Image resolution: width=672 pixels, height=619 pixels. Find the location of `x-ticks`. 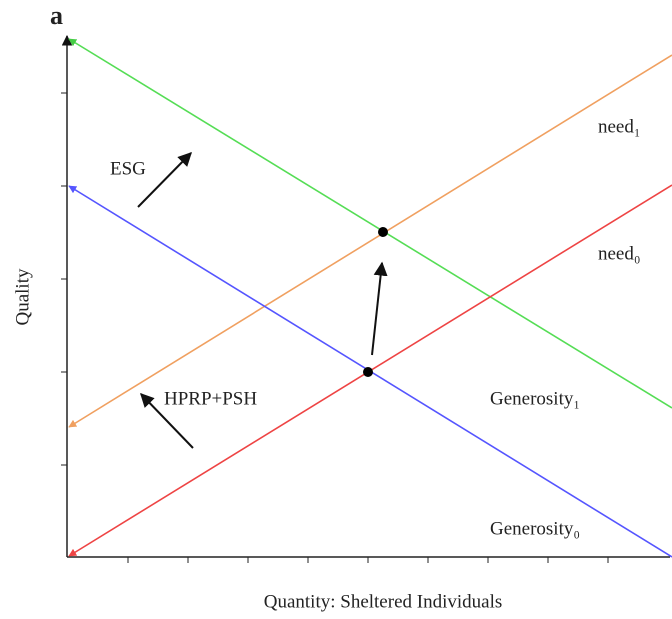

x-ticks is located at coordinates (368, 560).